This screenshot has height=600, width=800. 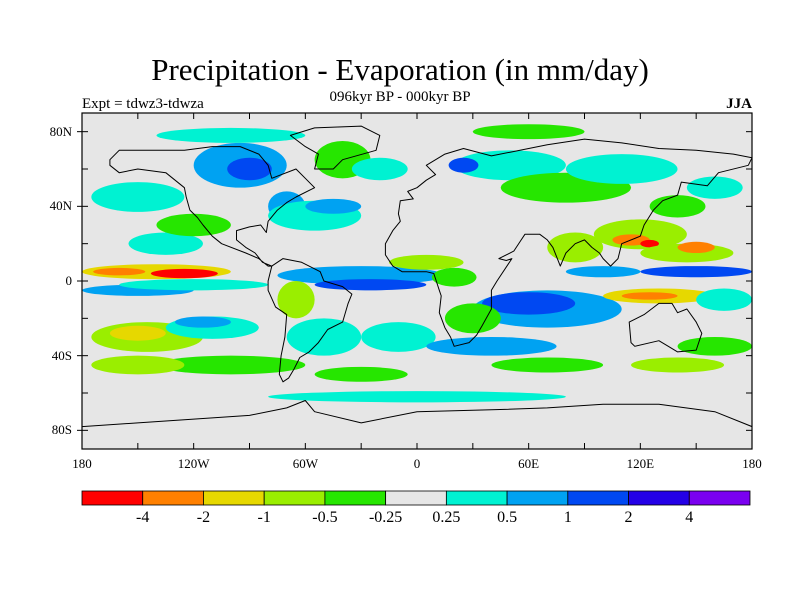 What do you see at coordinates (305, 463) in the screenshot?
I see `x-tick-label: 60W` at bounding box center [305, 463].